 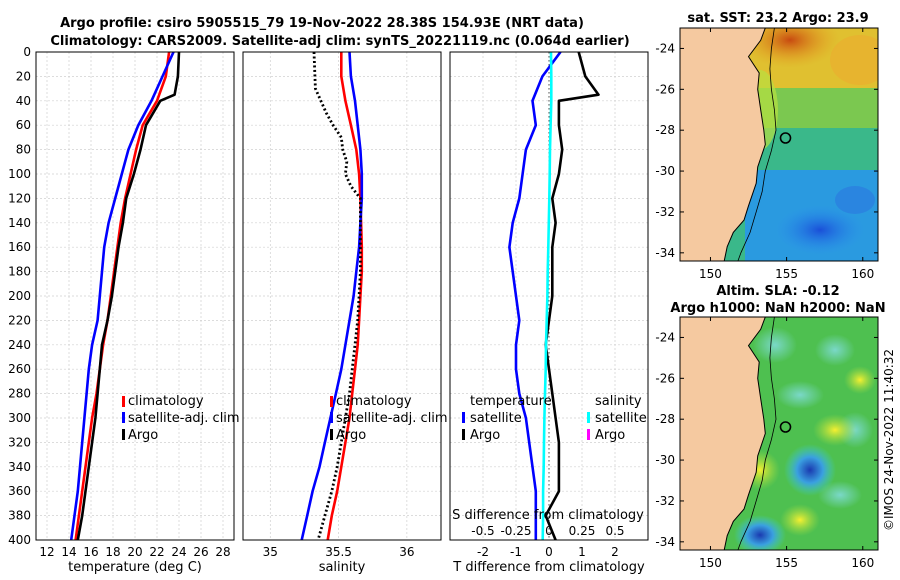 I want to click on sst-shelf-contour, so click(x=757, y=144).